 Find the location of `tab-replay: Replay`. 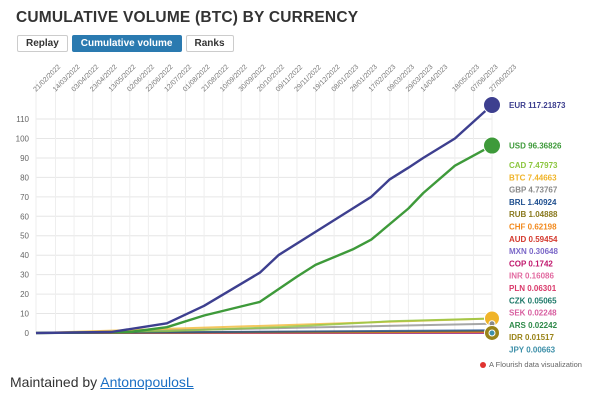

tab-replay: Replay is located at coordinates (42, 43).